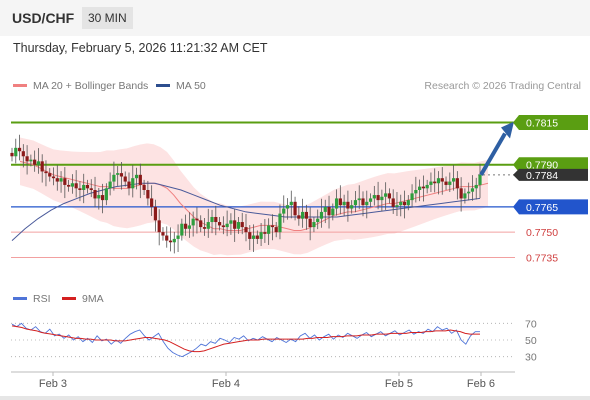 This screenshot has width=590, height=400. Describe the element at coordinates (507, 130) in the screenshot. I see `projection-arrow-head` at that location.